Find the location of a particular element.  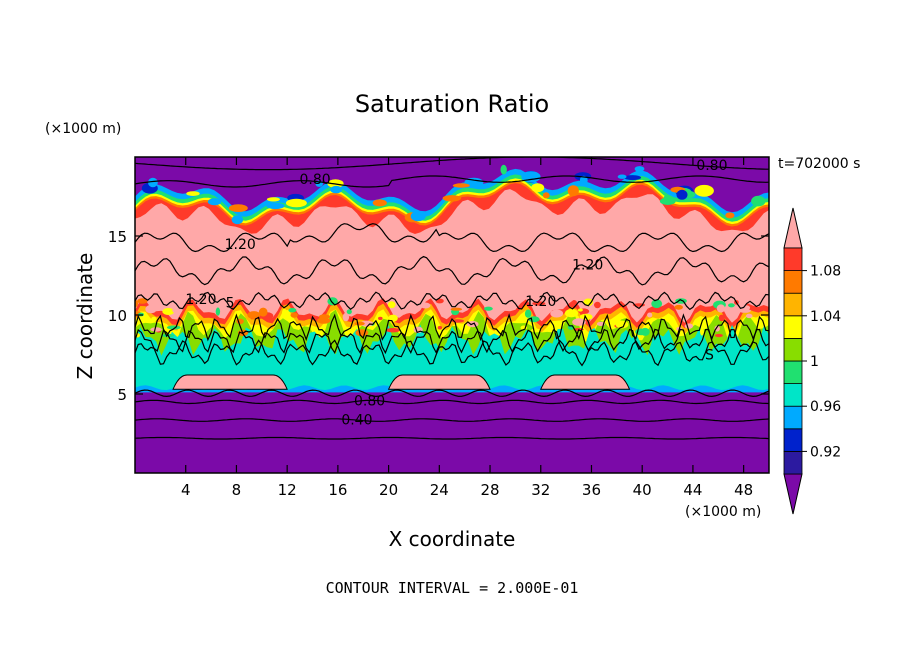

colorbar-tick-label: 1.04 is located at coordinates (825, 317).